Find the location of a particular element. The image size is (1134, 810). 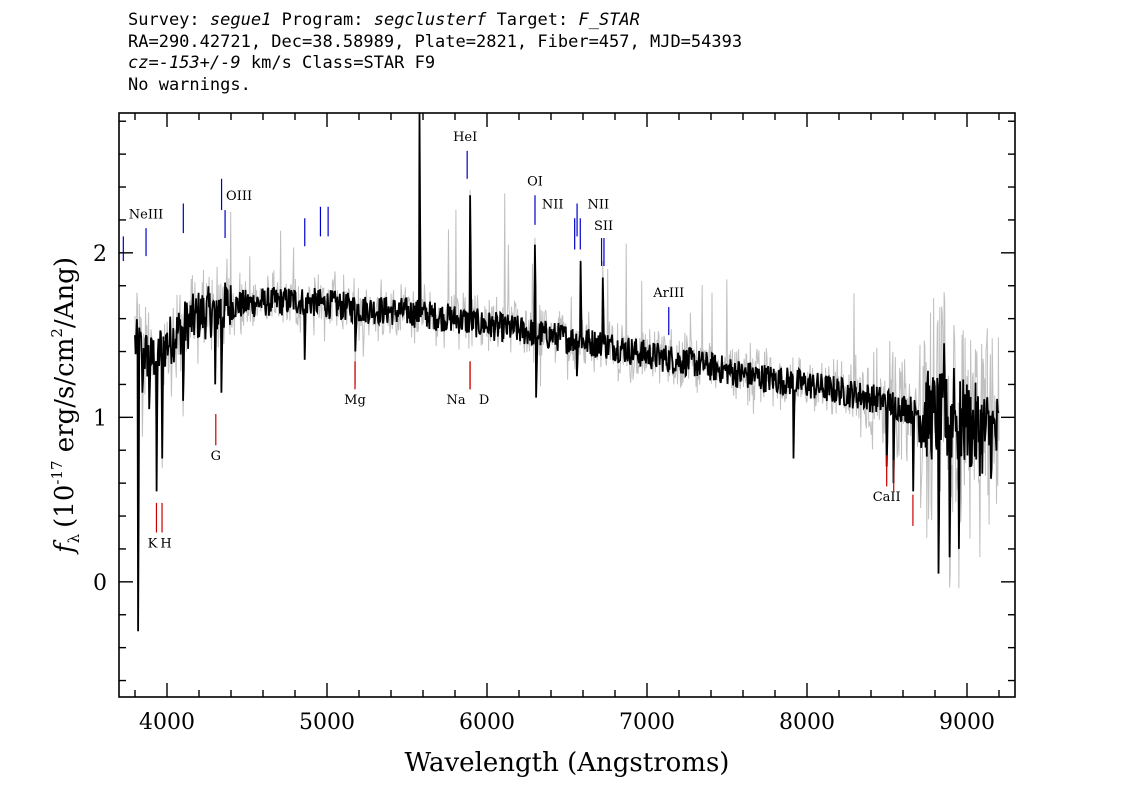

absorption-line-label: Mg is located at coordinates (355, 400).